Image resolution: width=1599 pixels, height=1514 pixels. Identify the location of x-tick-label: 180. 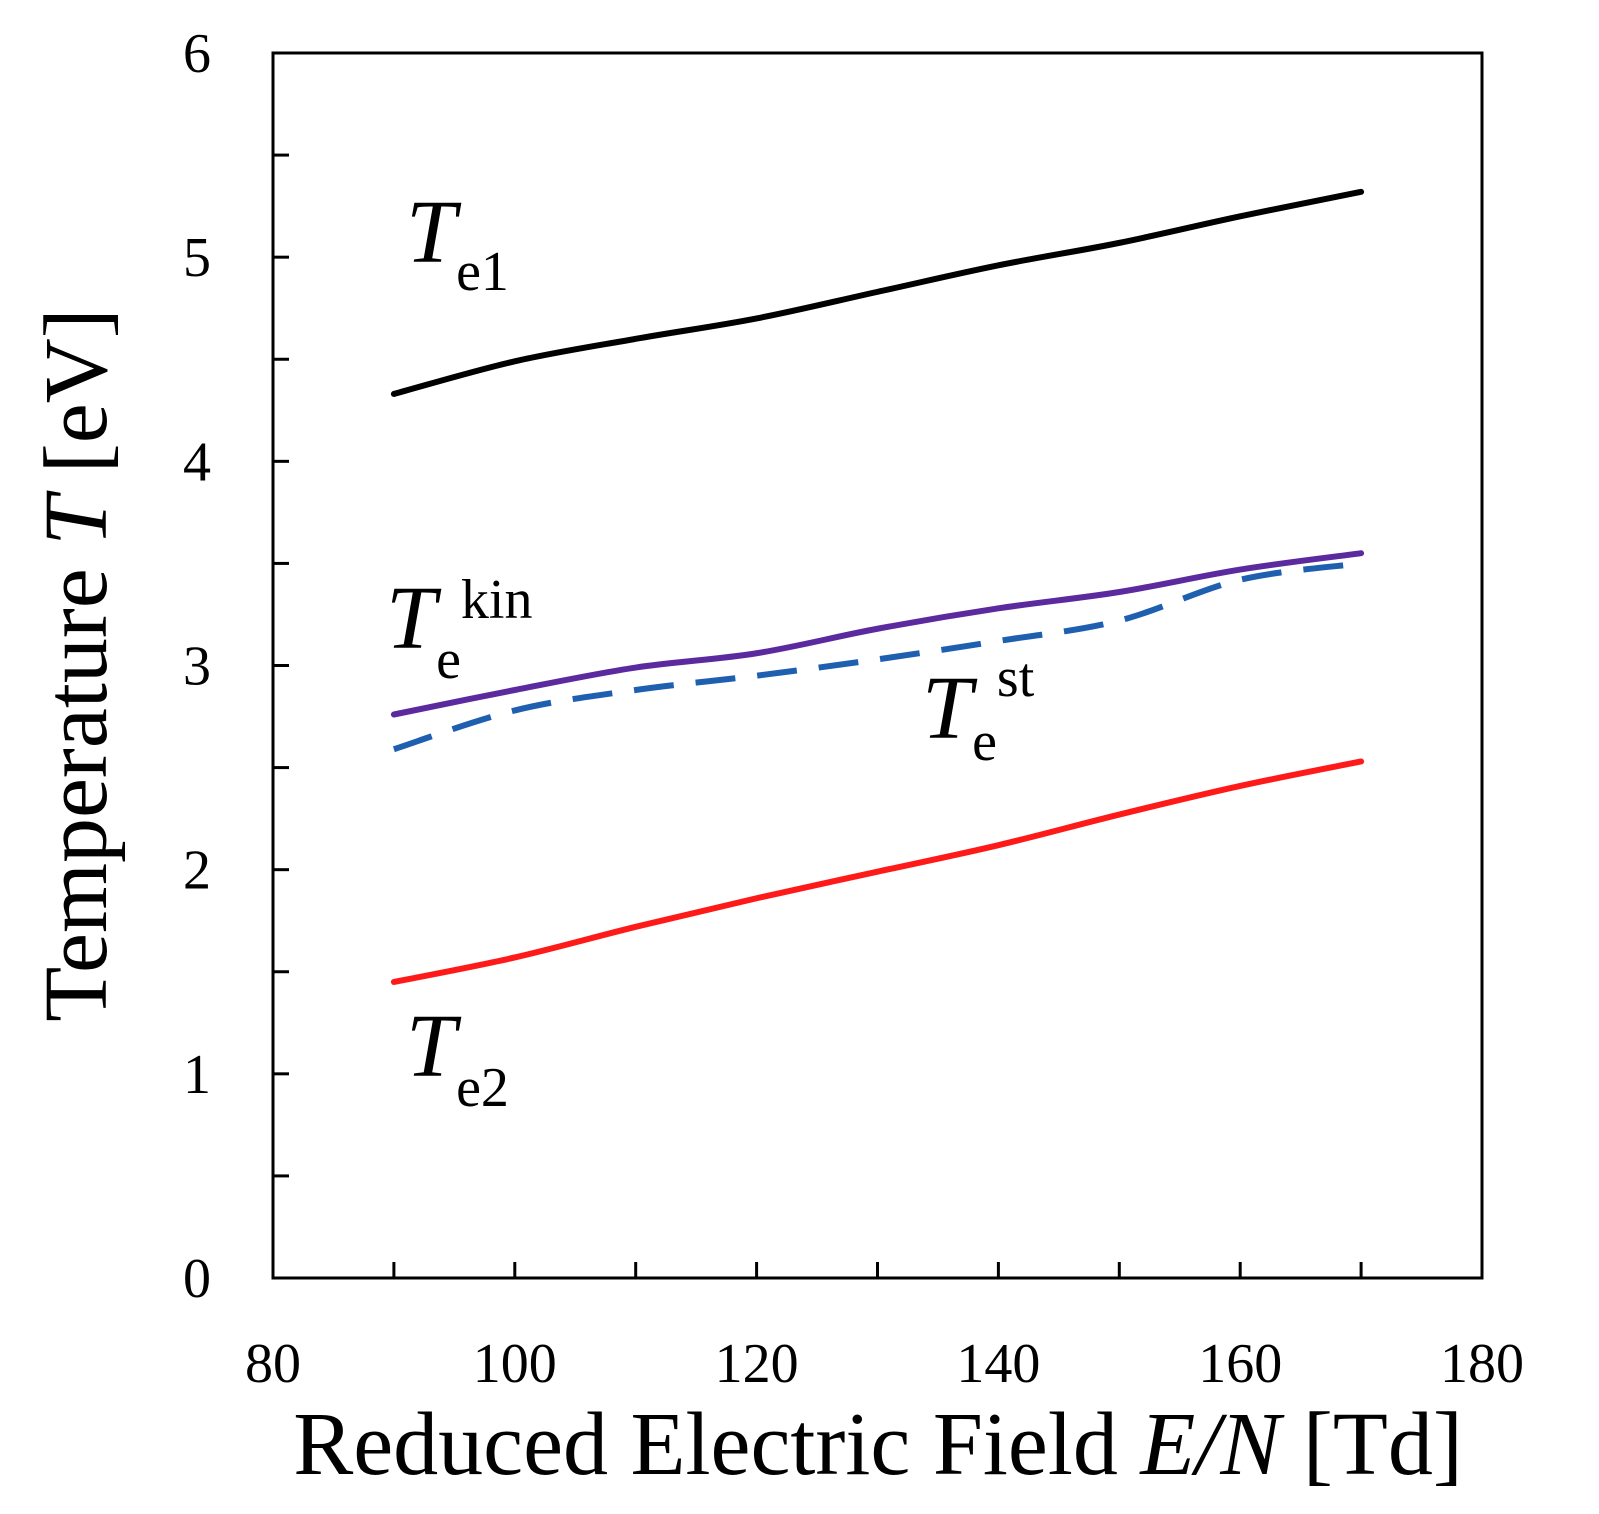
(1482, 1364).